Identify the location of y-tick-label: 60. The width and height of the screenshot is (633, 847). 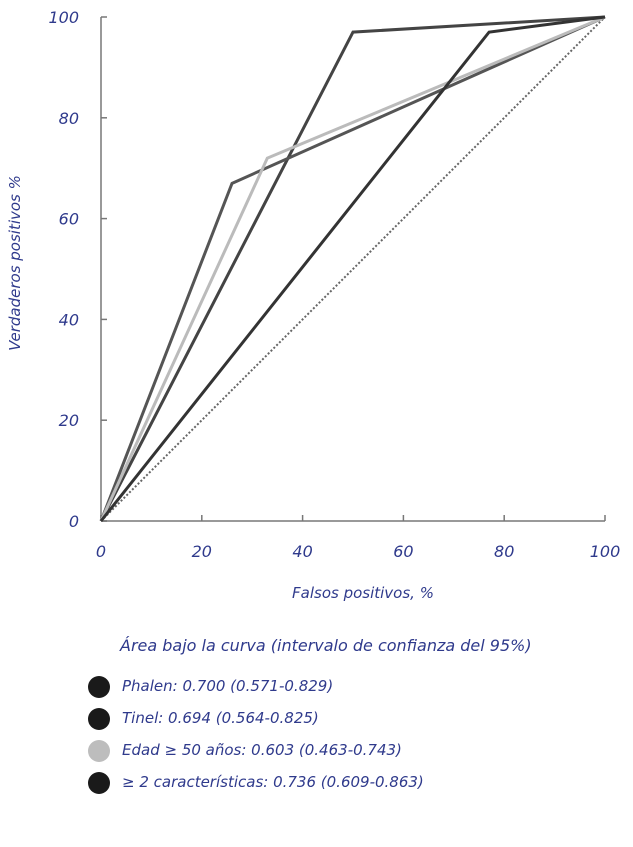
(69, 219).